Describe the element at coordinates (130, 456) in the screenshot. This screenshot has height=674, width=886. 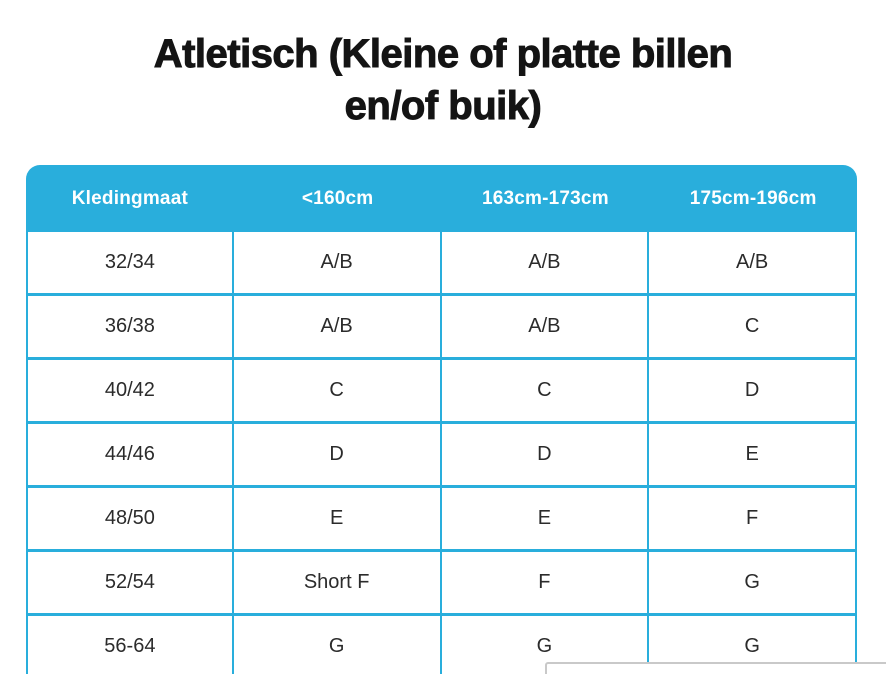
I see `row-label-size: 44/46` at that location.